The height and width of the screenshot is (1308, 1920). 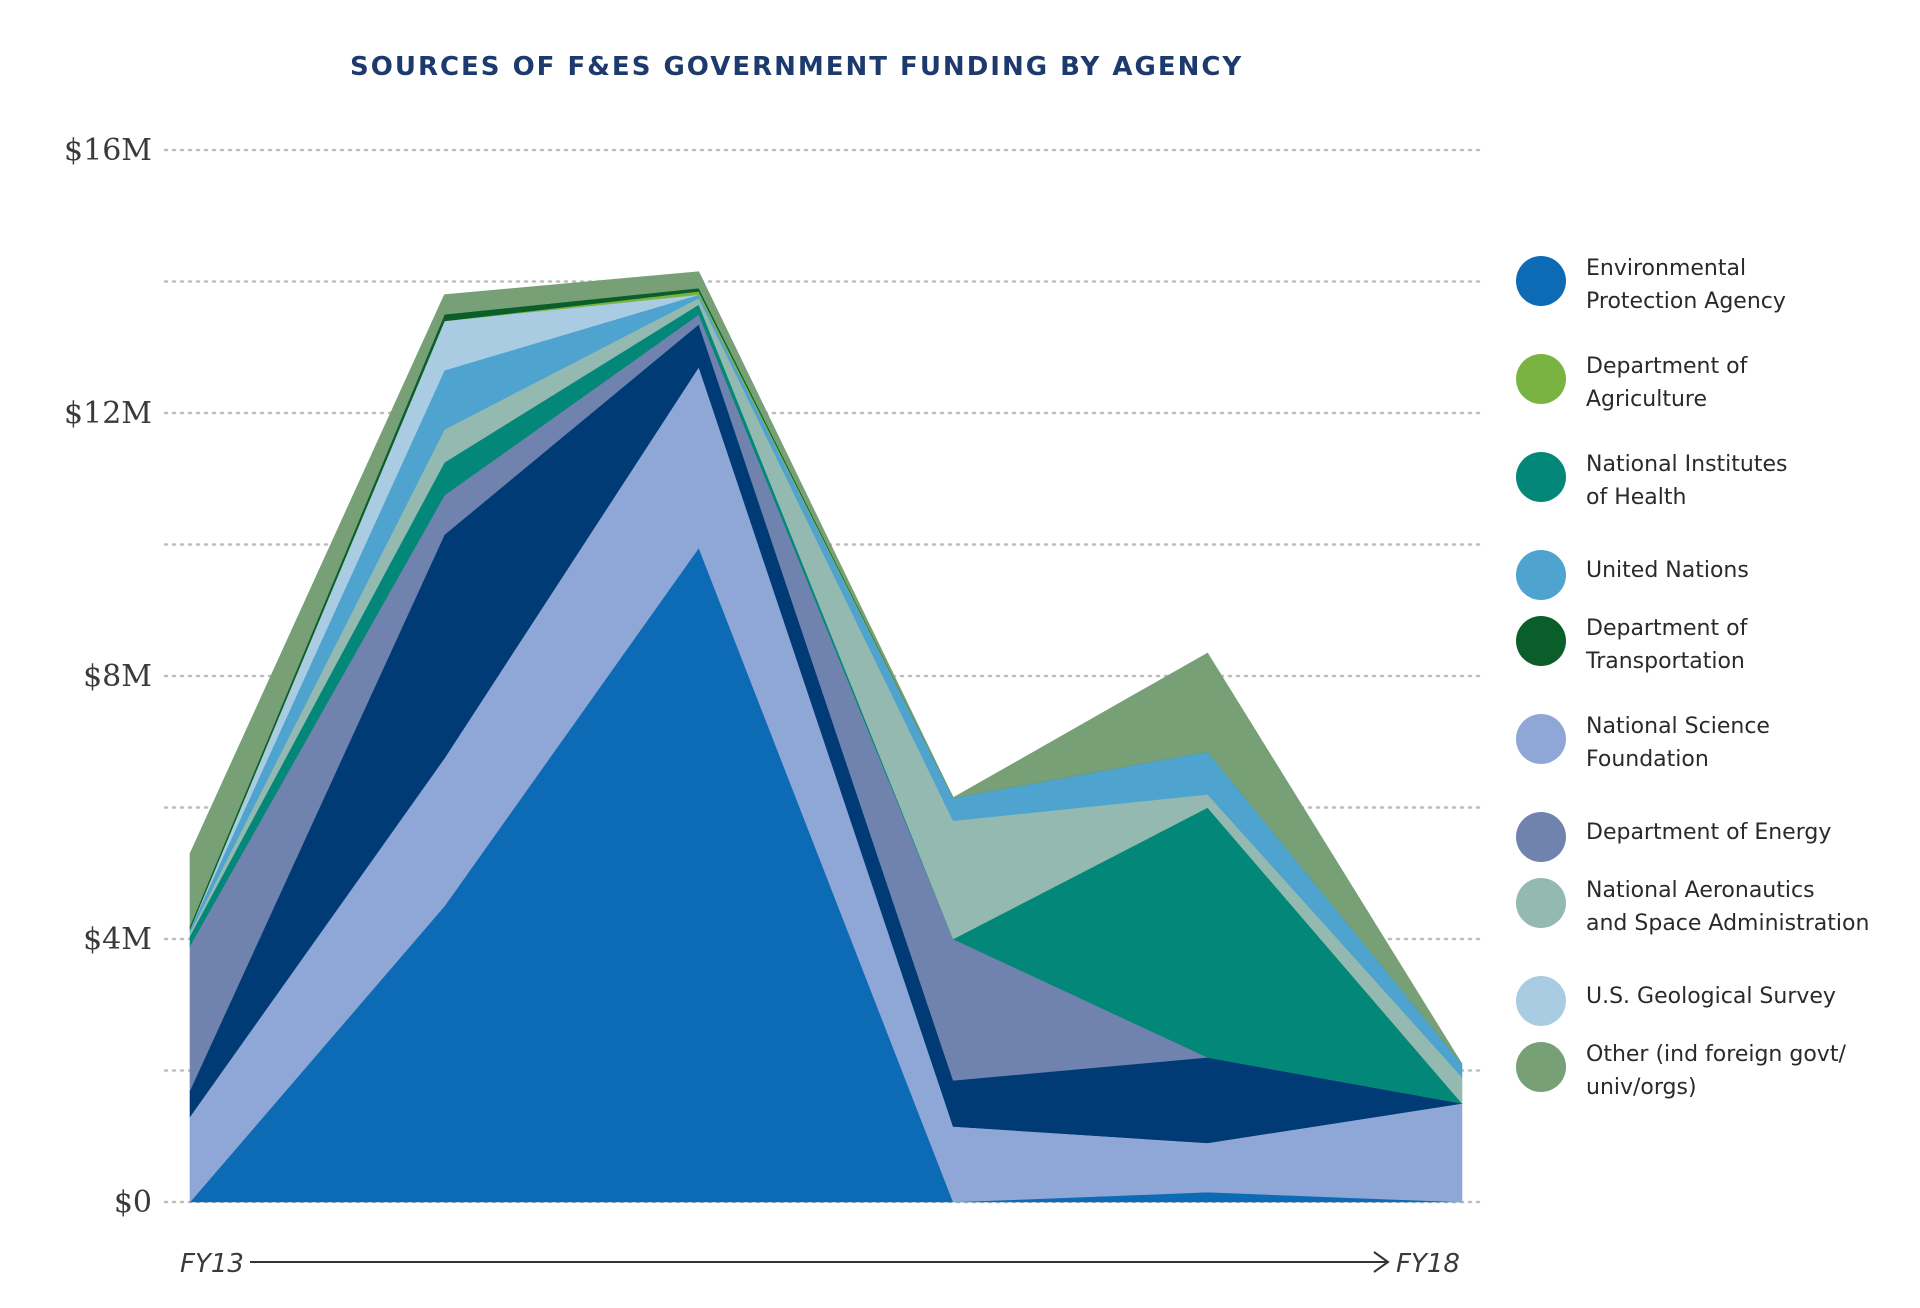 I want to click on legend-label: Department of Agriculture, so click(x=1667, y=383).